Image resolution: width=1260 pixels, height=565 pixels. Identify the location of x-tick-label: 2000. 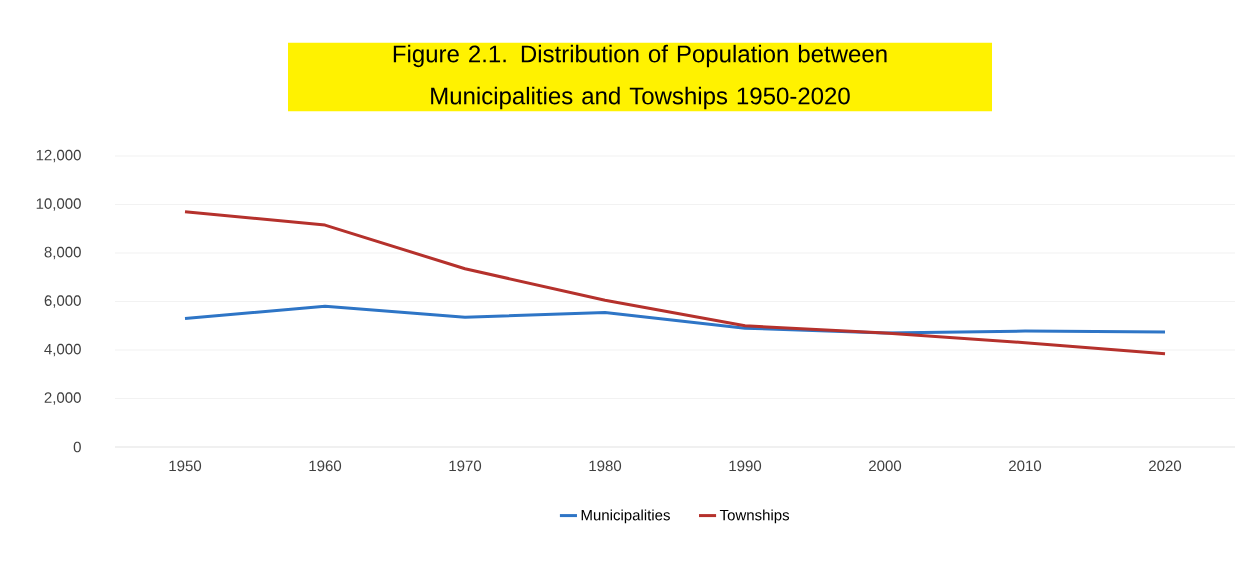
(885, 466).